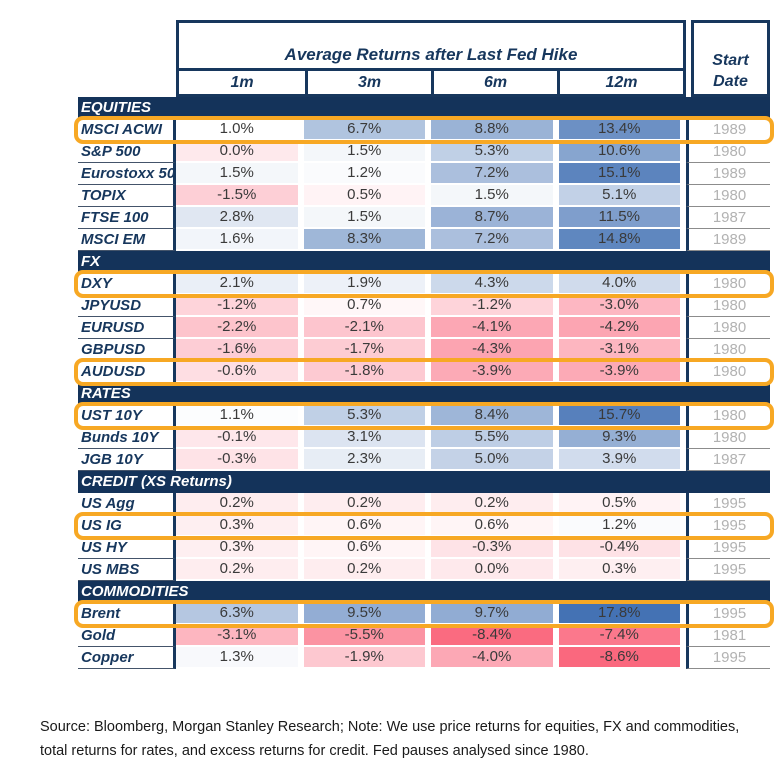 This screenshot has height=771, width=778. I want to click on table-row: JPYUSD -1.2% 0.7% -1.2% -3.0% 1980, so click(424, 306).